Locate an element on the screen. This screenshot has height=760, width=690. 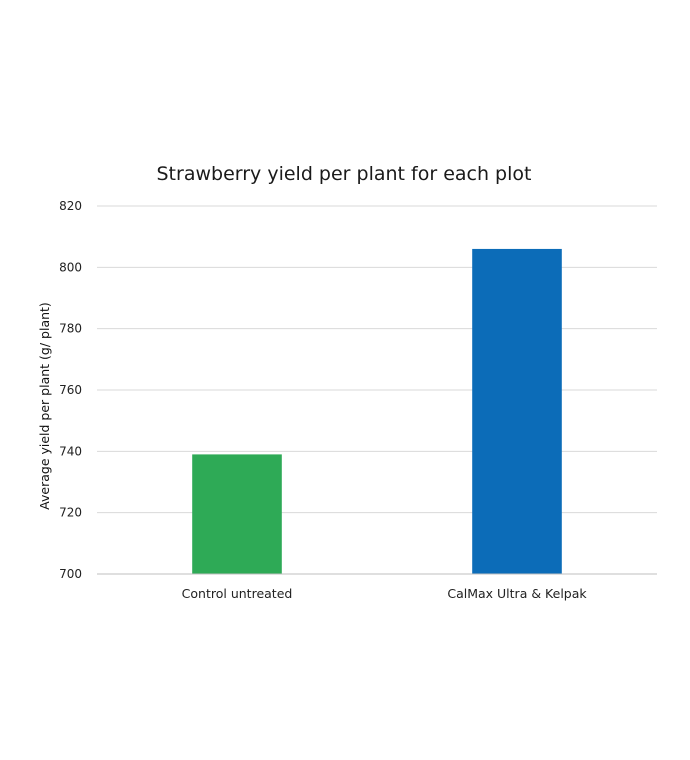
chart-title: Strawberry yield per plant for each plot is located at coordinates (344, 174).